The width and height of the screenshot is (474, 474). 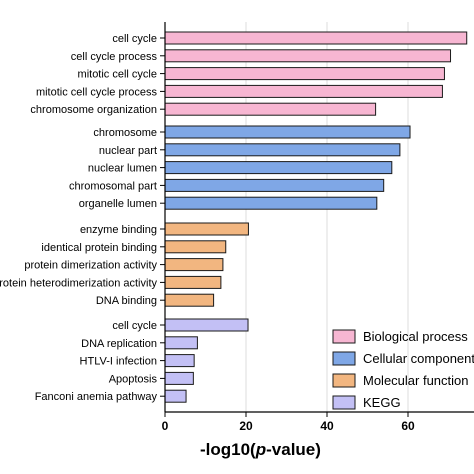 What do you see at coordinates (78, 283) in the screenshot?
I see `category-label: protein heterodimerization activity` at bounding box center [78, 283].